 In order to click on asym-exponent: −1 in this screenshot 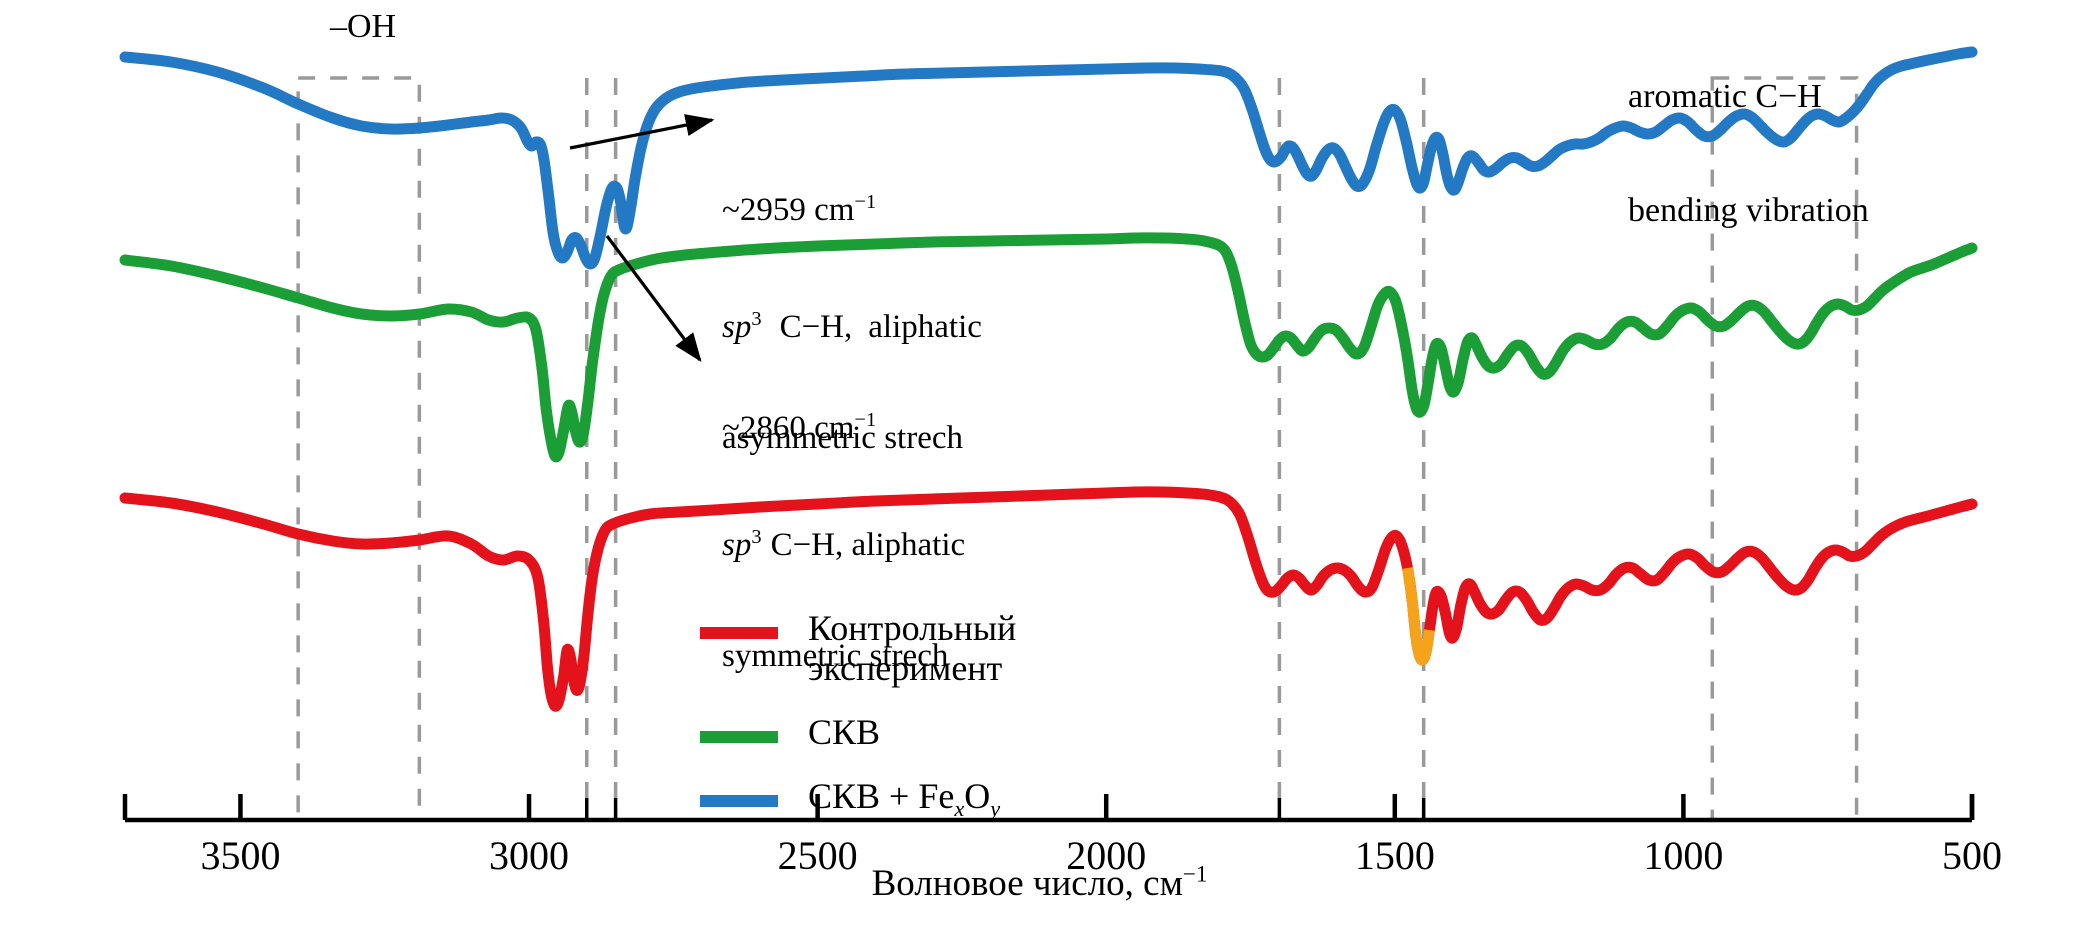, I will do `click(865, 201)`.